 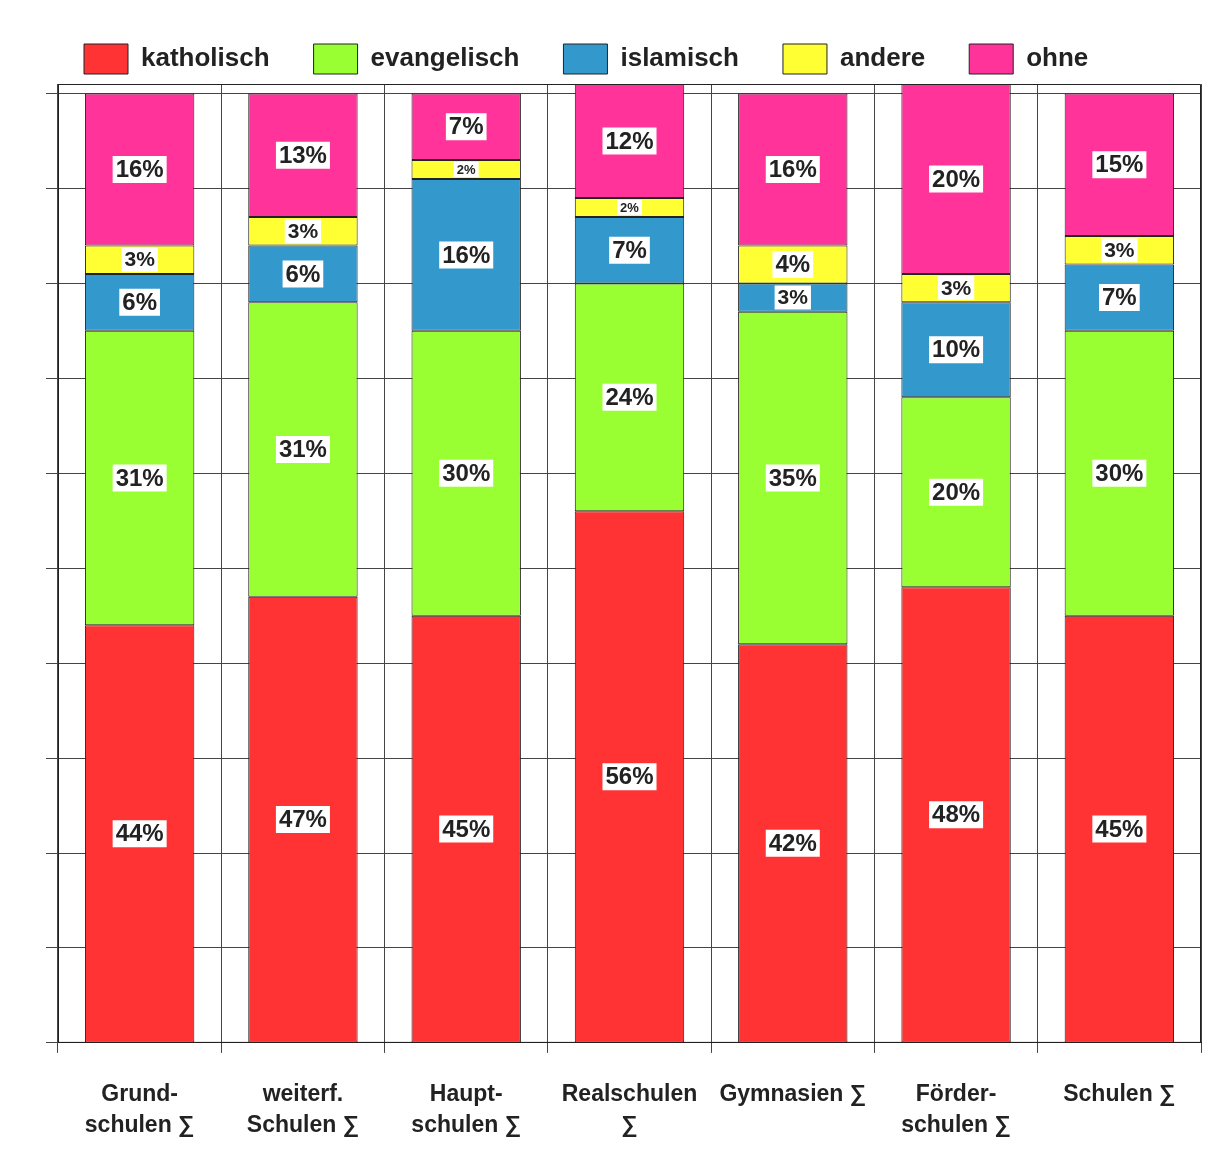 I want to click on x-tick-label: Förder- schulen ∑, so click(x=956, y=1108).